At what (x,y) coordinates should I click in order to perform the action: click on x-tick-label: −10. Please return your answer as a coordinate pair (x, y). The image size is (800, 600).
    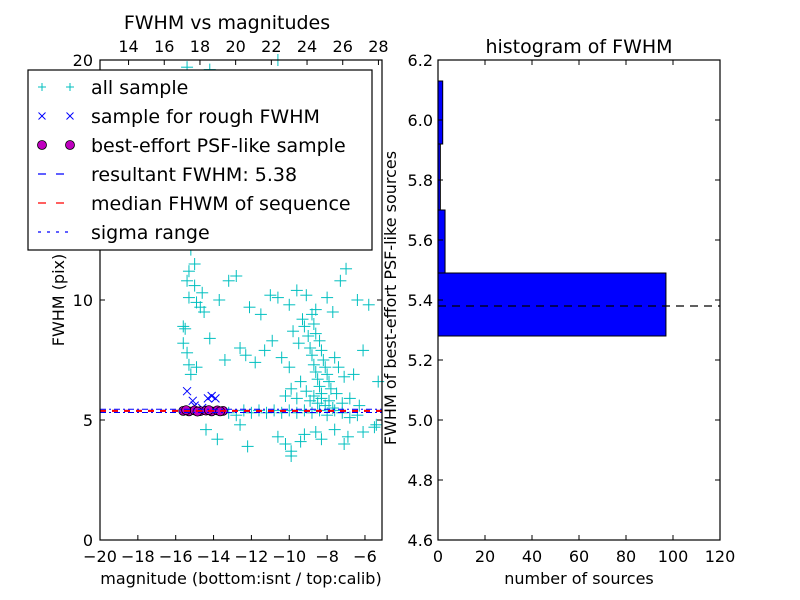
    Looking at the image, I should click on (289, 556).